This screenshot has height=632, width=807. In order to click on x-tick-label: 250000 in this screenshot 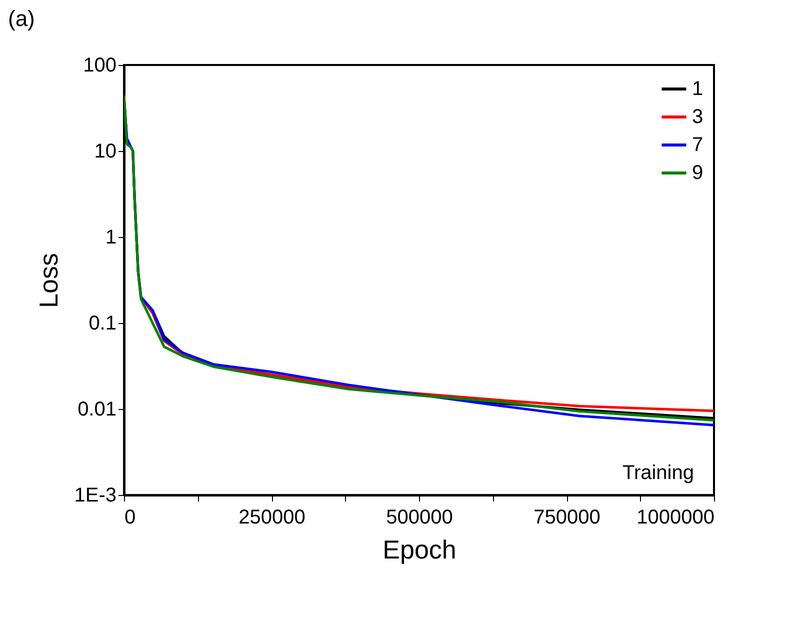, I will do `click(272, 517)`.